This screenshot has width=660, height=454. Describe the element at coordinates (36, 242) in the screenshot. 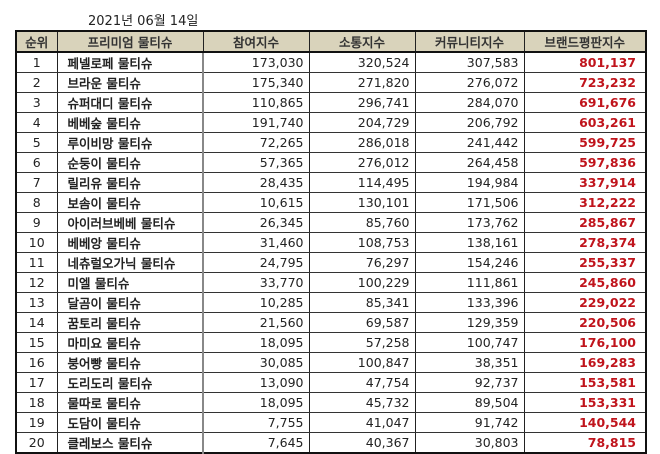

I see `rank-cell: 10` at that location.